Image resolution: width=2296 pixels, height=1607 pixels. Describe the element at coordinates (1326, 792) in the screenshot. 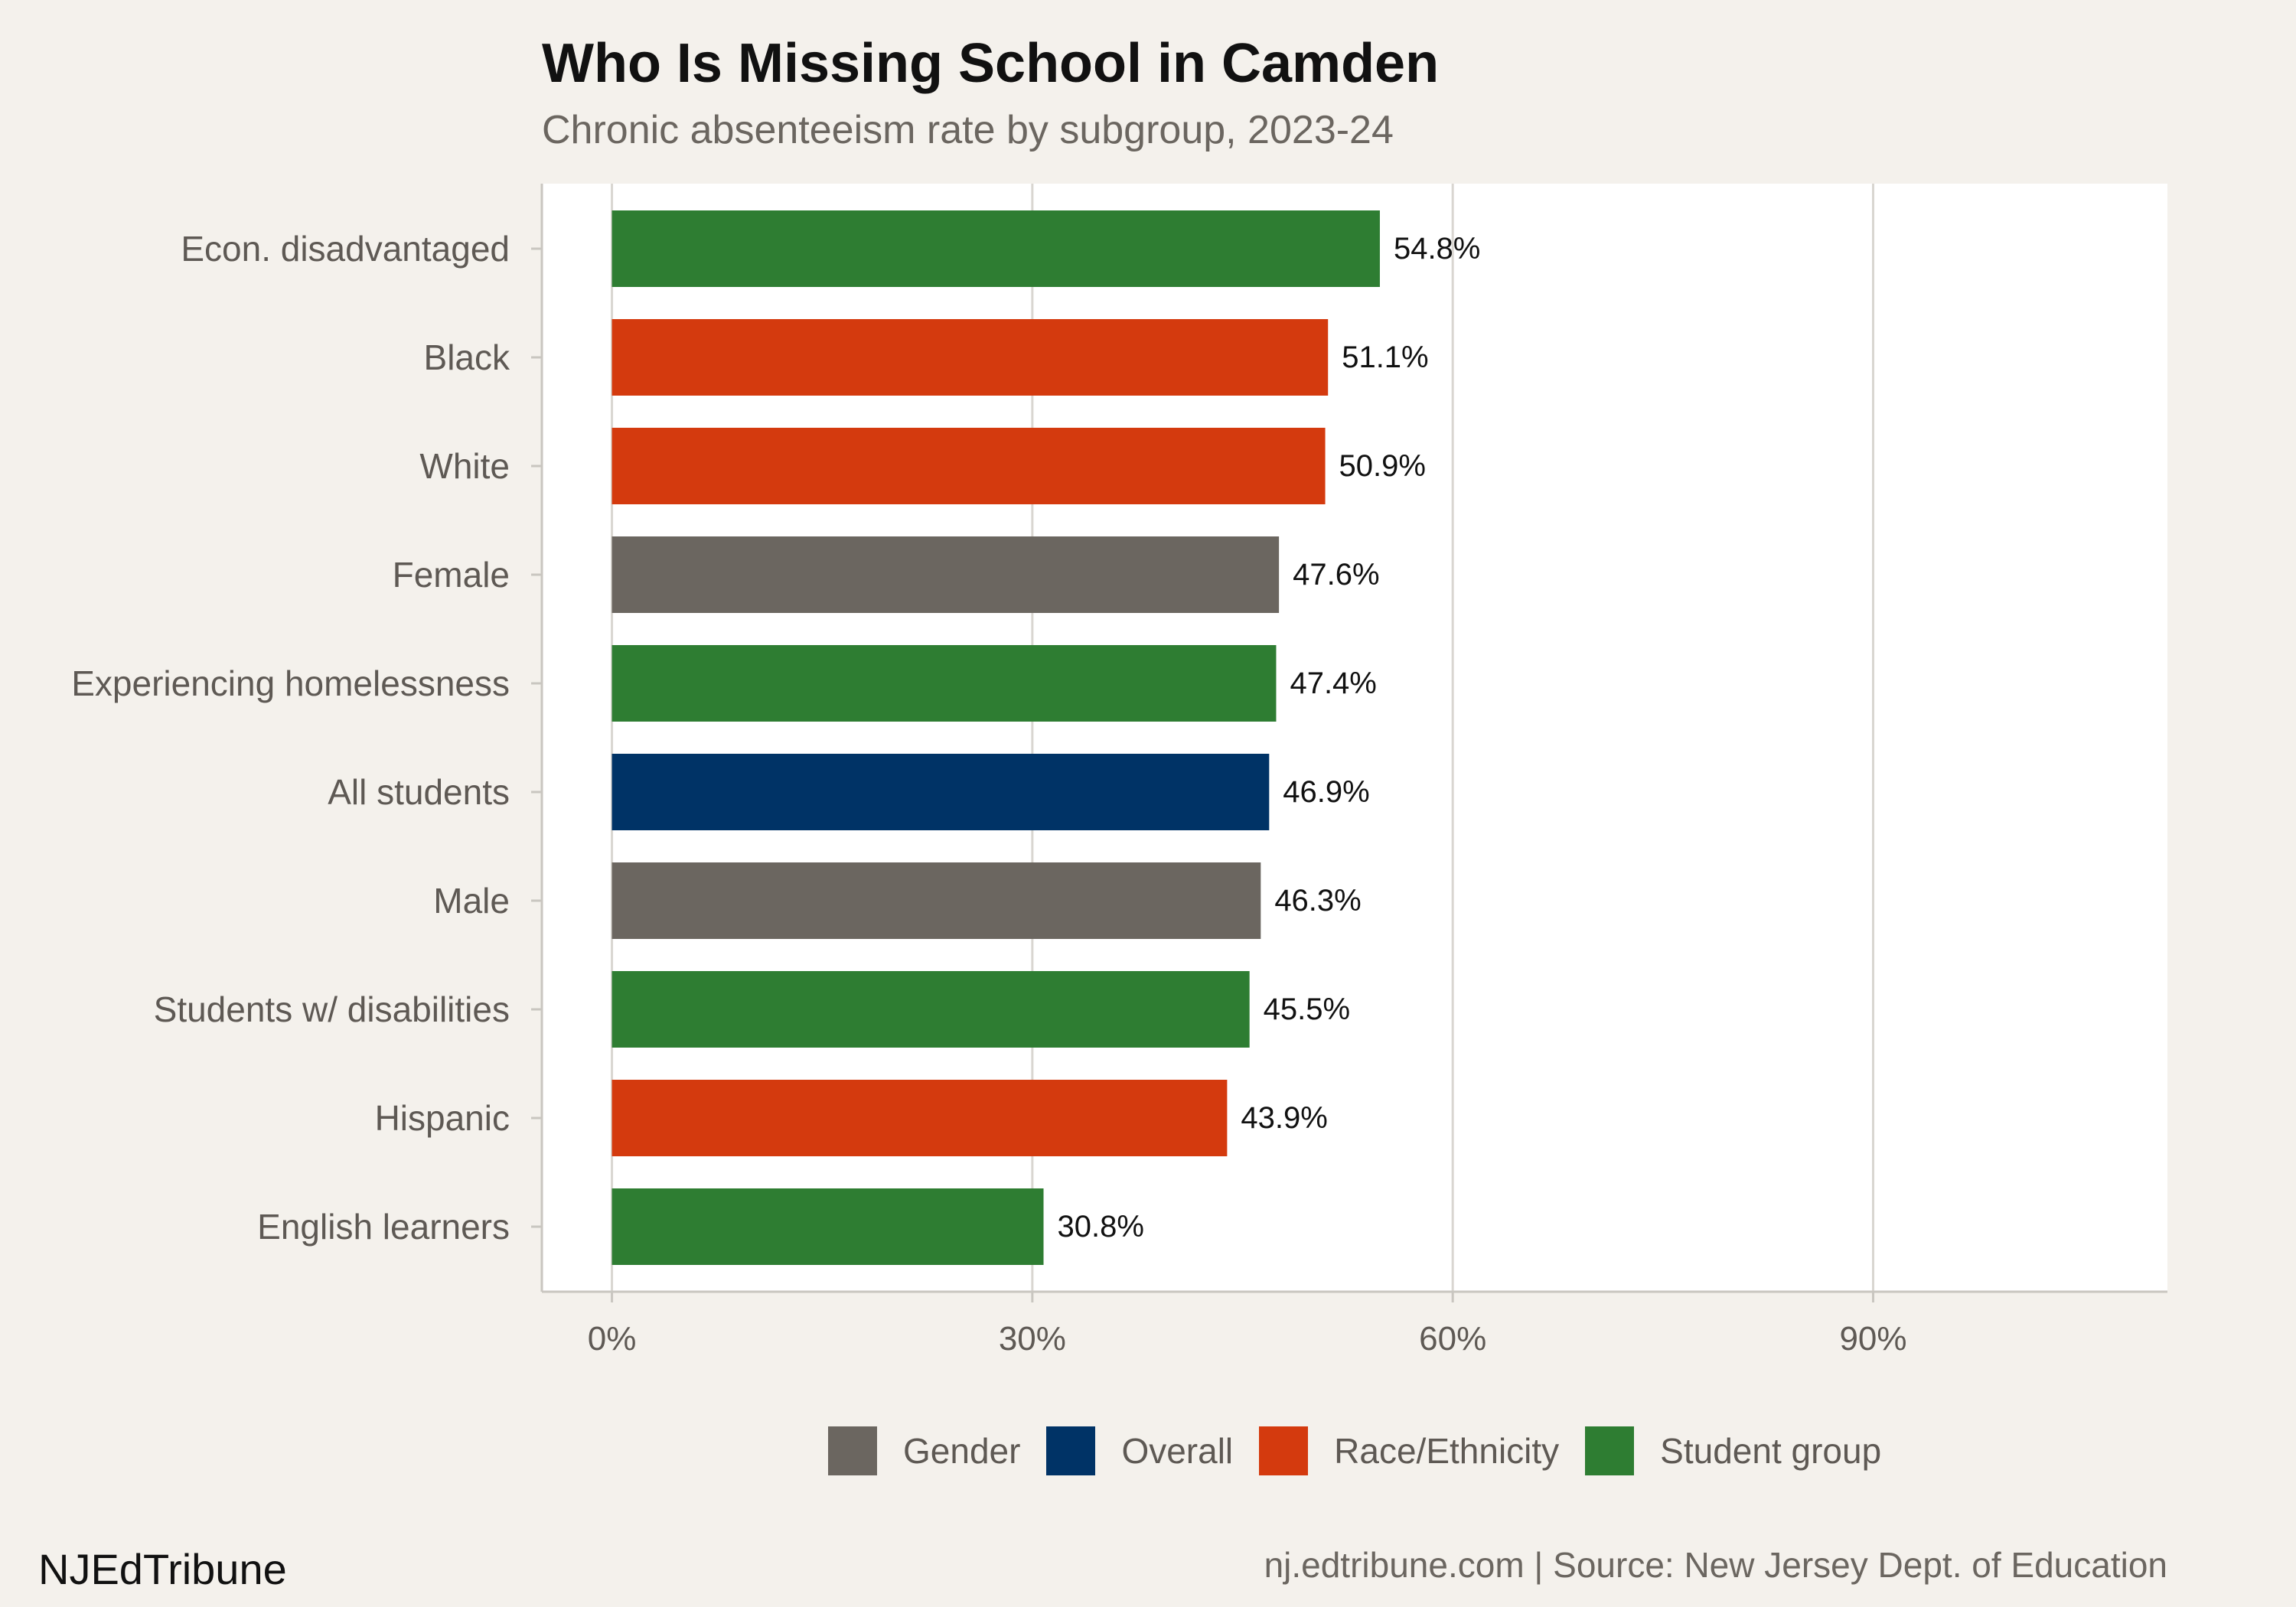

I see `value-label: 46.9%` at that location.